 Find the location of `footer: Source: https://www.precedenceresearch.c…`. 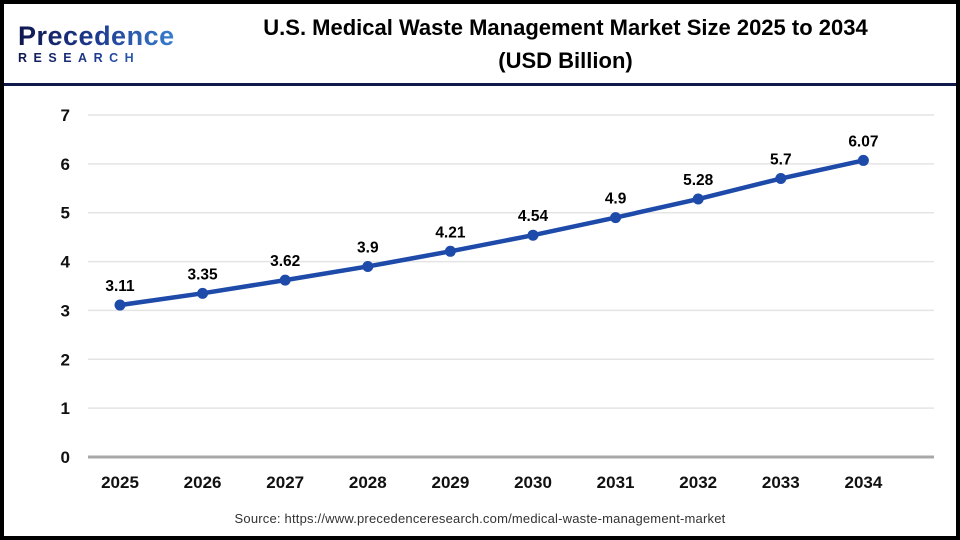

footer: Source: https://www.precedenceresearch.c… is located at coordinates (480, 518).